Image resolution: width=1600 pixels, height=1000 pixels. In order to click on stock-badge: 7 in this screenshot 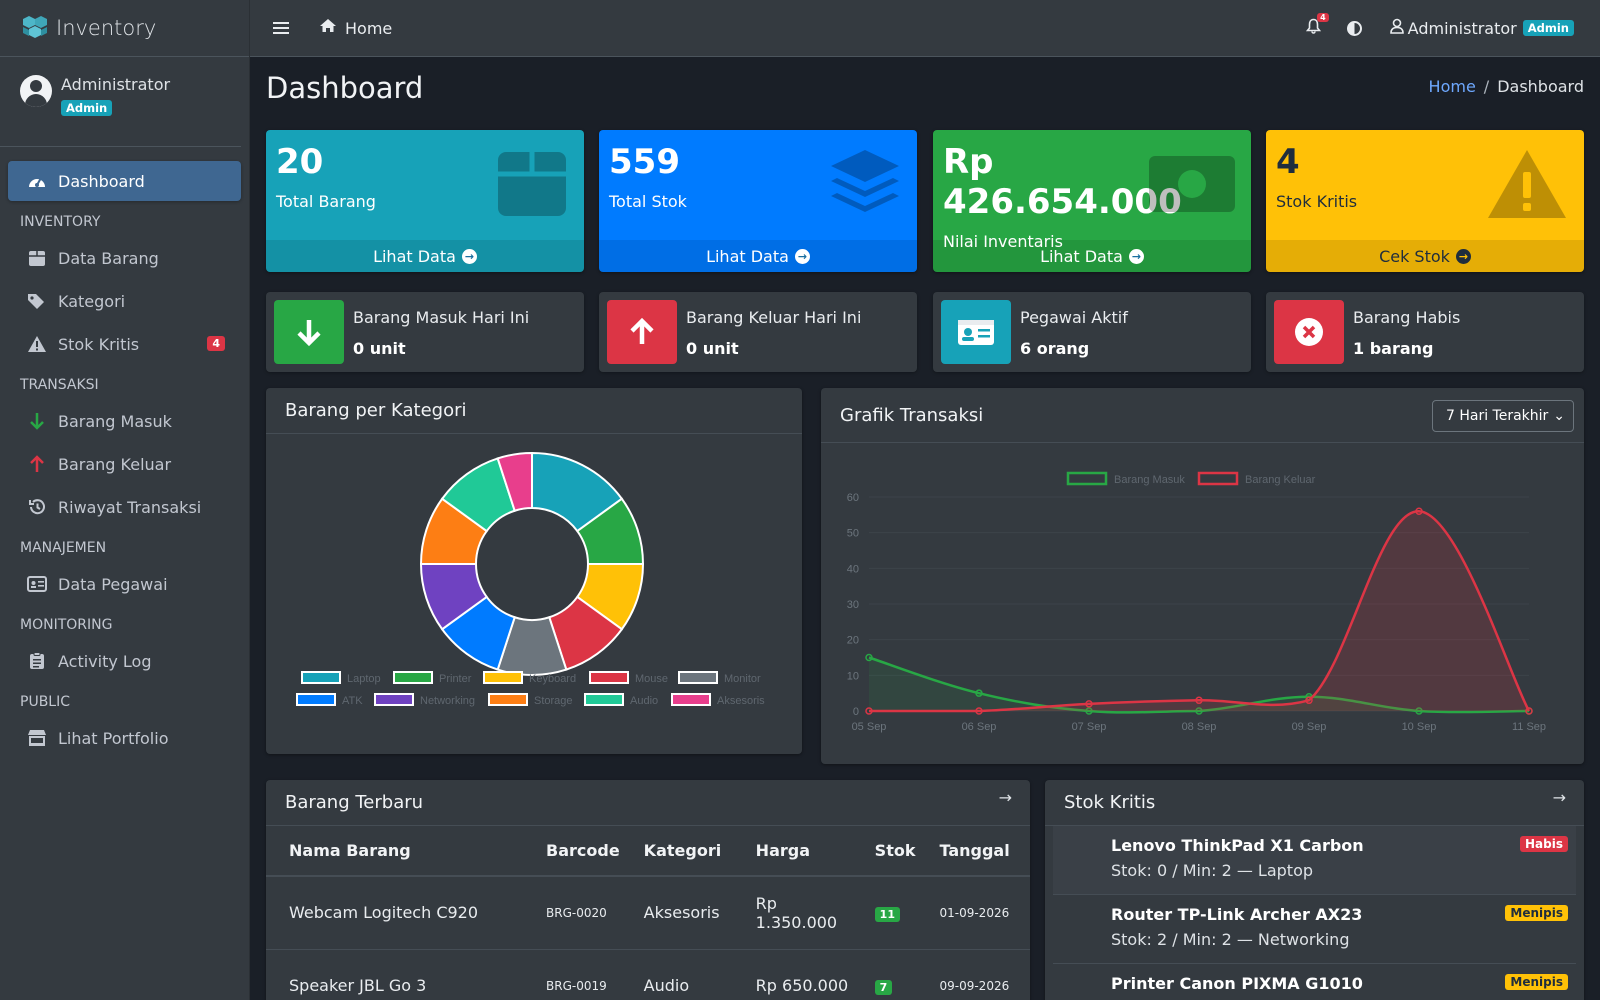, I will do `click(883, 987)`.